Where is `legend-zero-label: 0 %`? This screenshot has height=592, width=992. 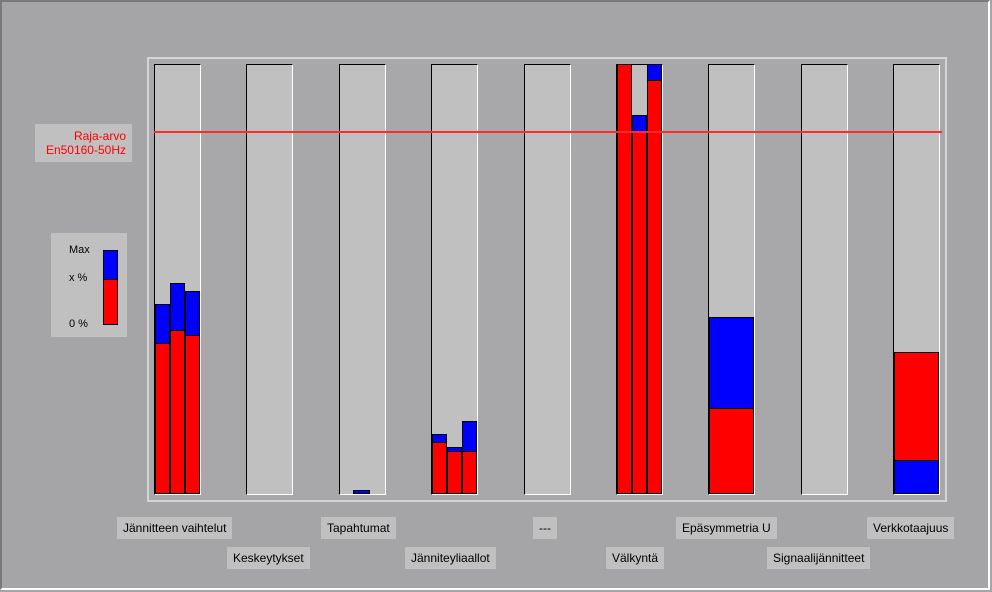
legend-zero-label: 0 % is located at coordinates (78, 324).